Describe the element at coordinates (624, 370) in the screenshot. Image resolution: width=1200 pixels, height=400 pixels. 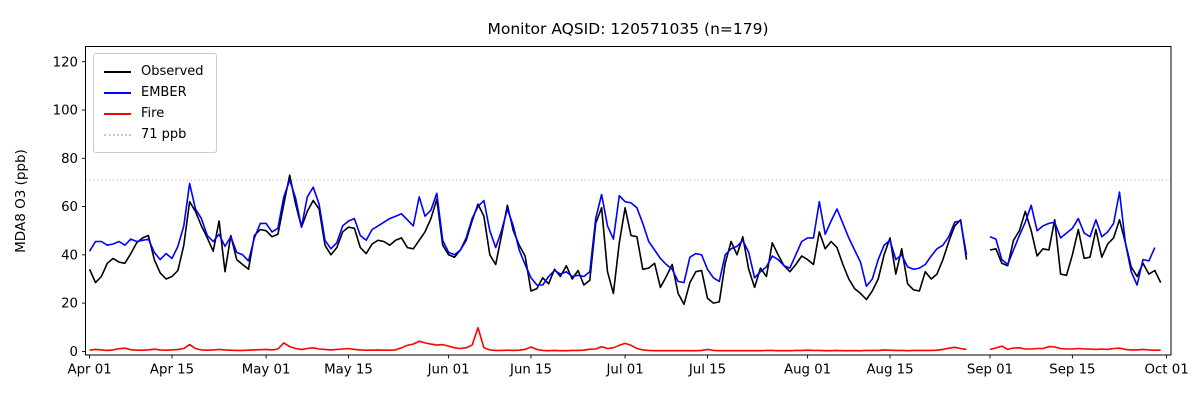
I see `x-tick-label: Jul 01` at that location.